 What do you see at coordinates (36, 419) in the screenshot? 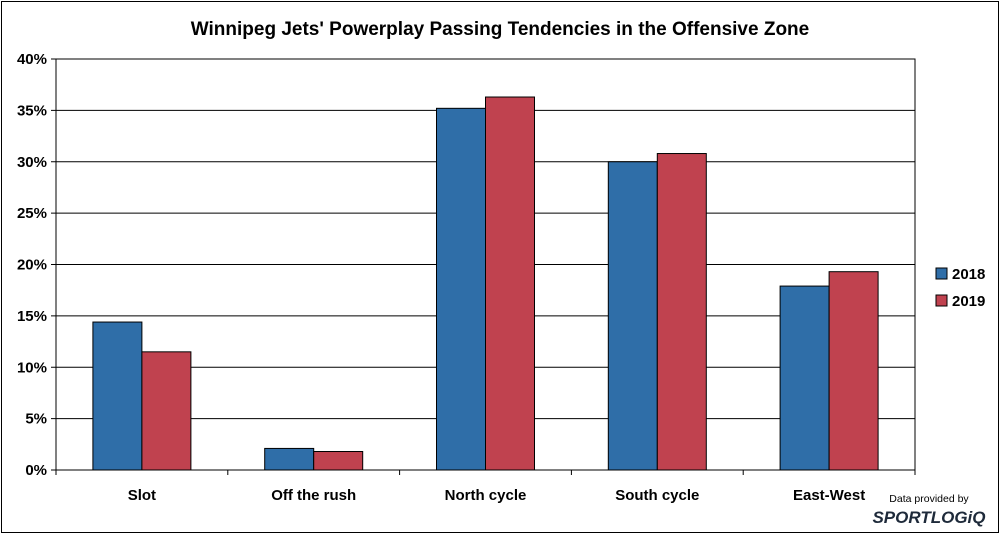
I see `y-tick-label: 5%` at bounding box center [36, 419].